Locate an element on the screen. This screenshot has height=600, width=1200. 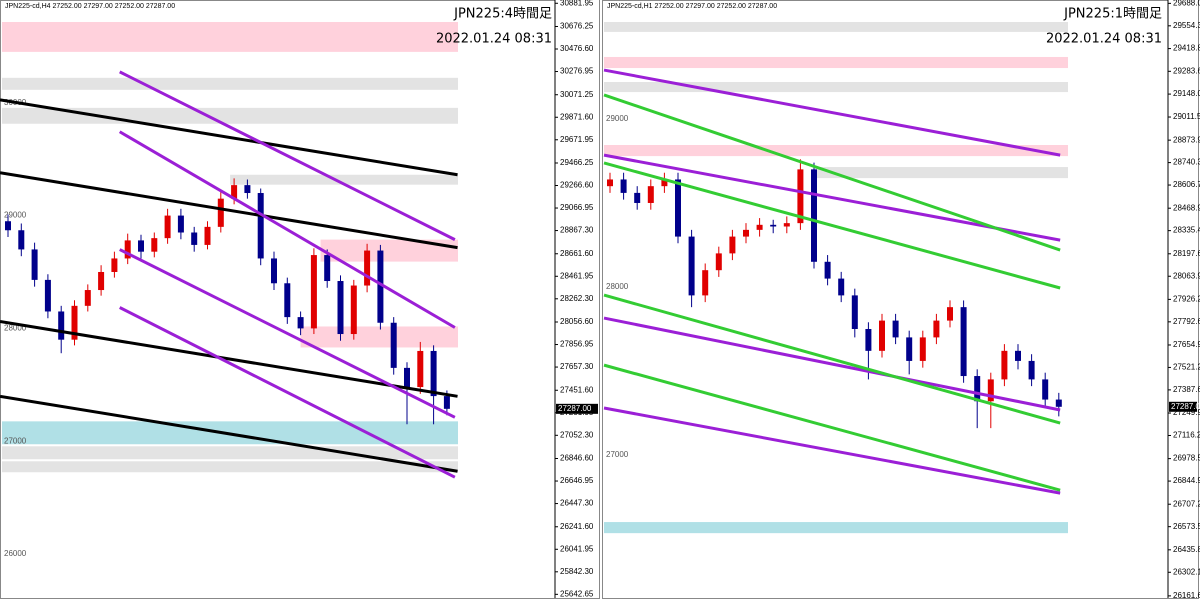
y-tick-label: 26041.95 is located at coordinates (577, 548).